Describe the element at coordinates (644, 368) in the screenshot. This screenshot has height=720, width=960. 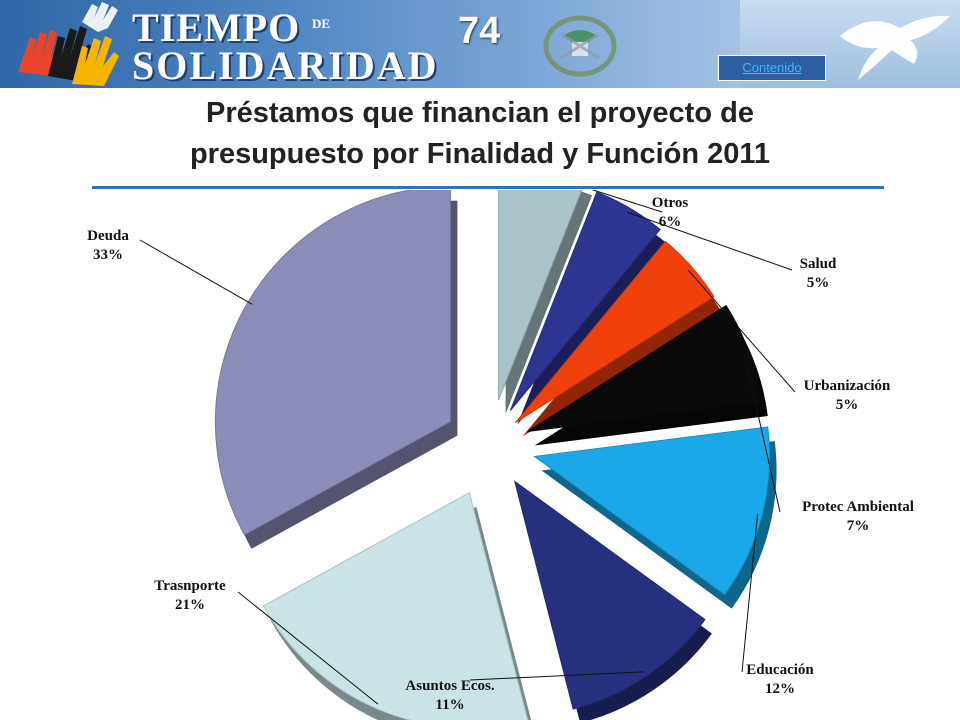
I see `slice-protec-ambiental` at that location.